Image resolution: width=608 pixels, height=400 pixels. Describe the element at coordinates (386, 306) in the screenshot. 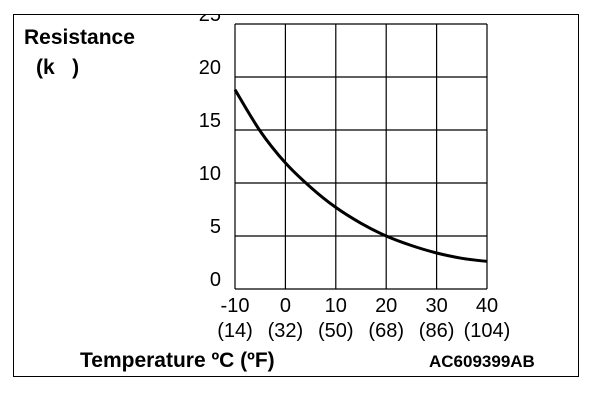

I see `x-tick-label-celsius: 20` at that location.